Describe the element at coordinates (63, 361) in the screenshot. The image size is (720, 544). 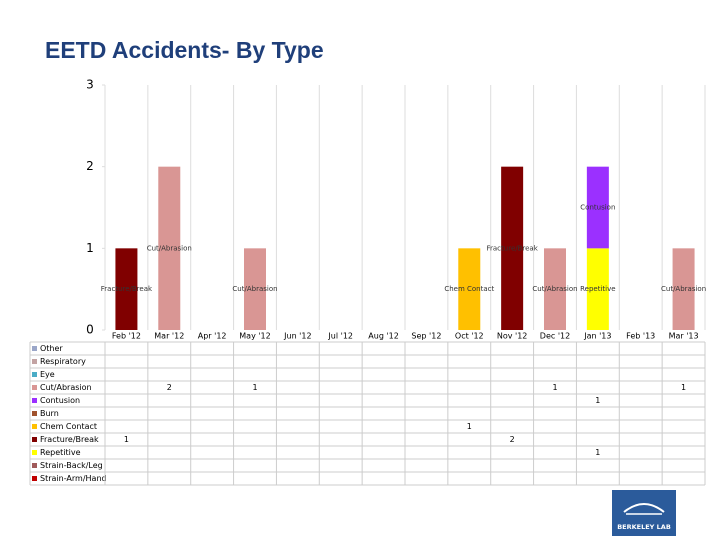
I see `legend-label: Respiratory` at that location.